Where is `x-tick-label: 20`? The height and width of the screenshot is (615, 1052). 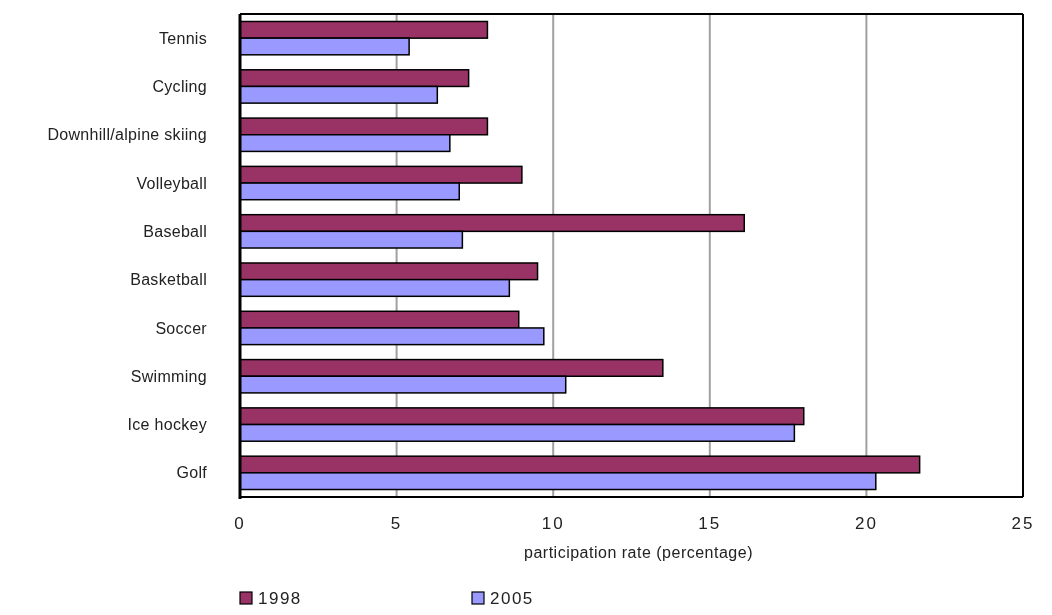
x-tick-label: 20 is located at coordinates (866, 523).